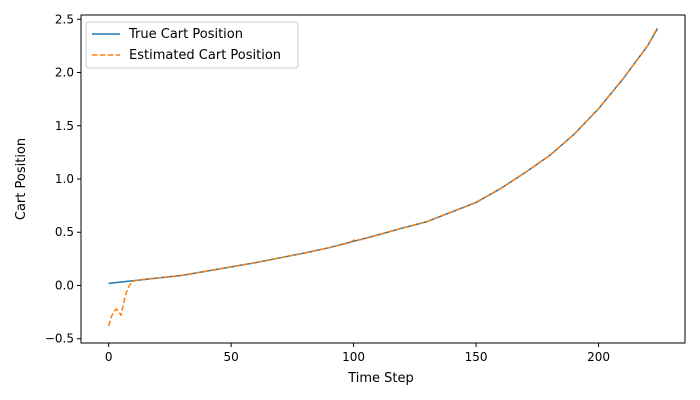 The height and width of the screenshot is (400, 700). What do you see at coordinates (598, 357) in the screenshot?
I see `x-tick-label: 200` at bounding box center [598, 357].